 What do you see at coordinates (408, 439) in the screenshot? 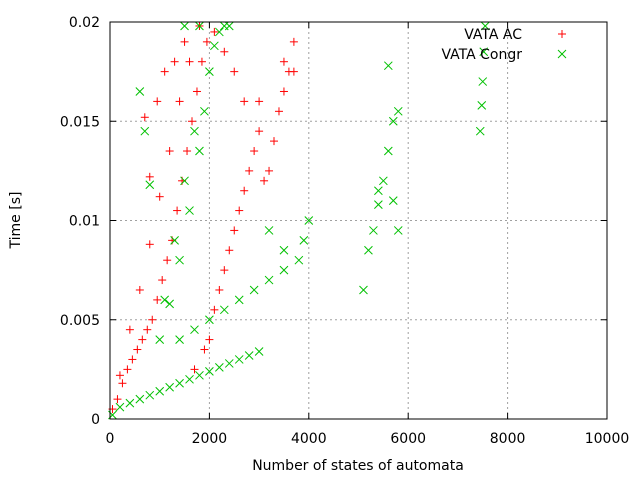
I see `x-tick-label: 6000` at bounding box center [408, 439].